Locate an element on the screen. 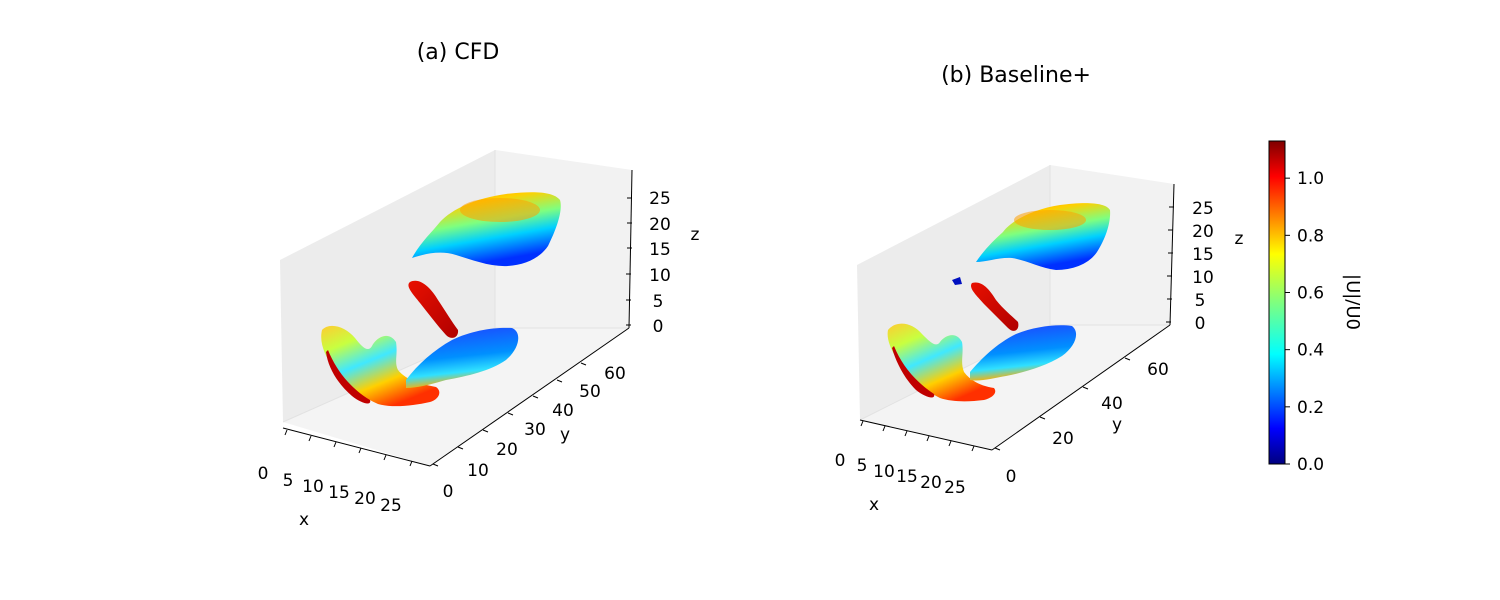 Image resolution: width=1500 pixels, height=600 pixels. panel-b-lower-left-shadow is located at coordinates (913, 372).